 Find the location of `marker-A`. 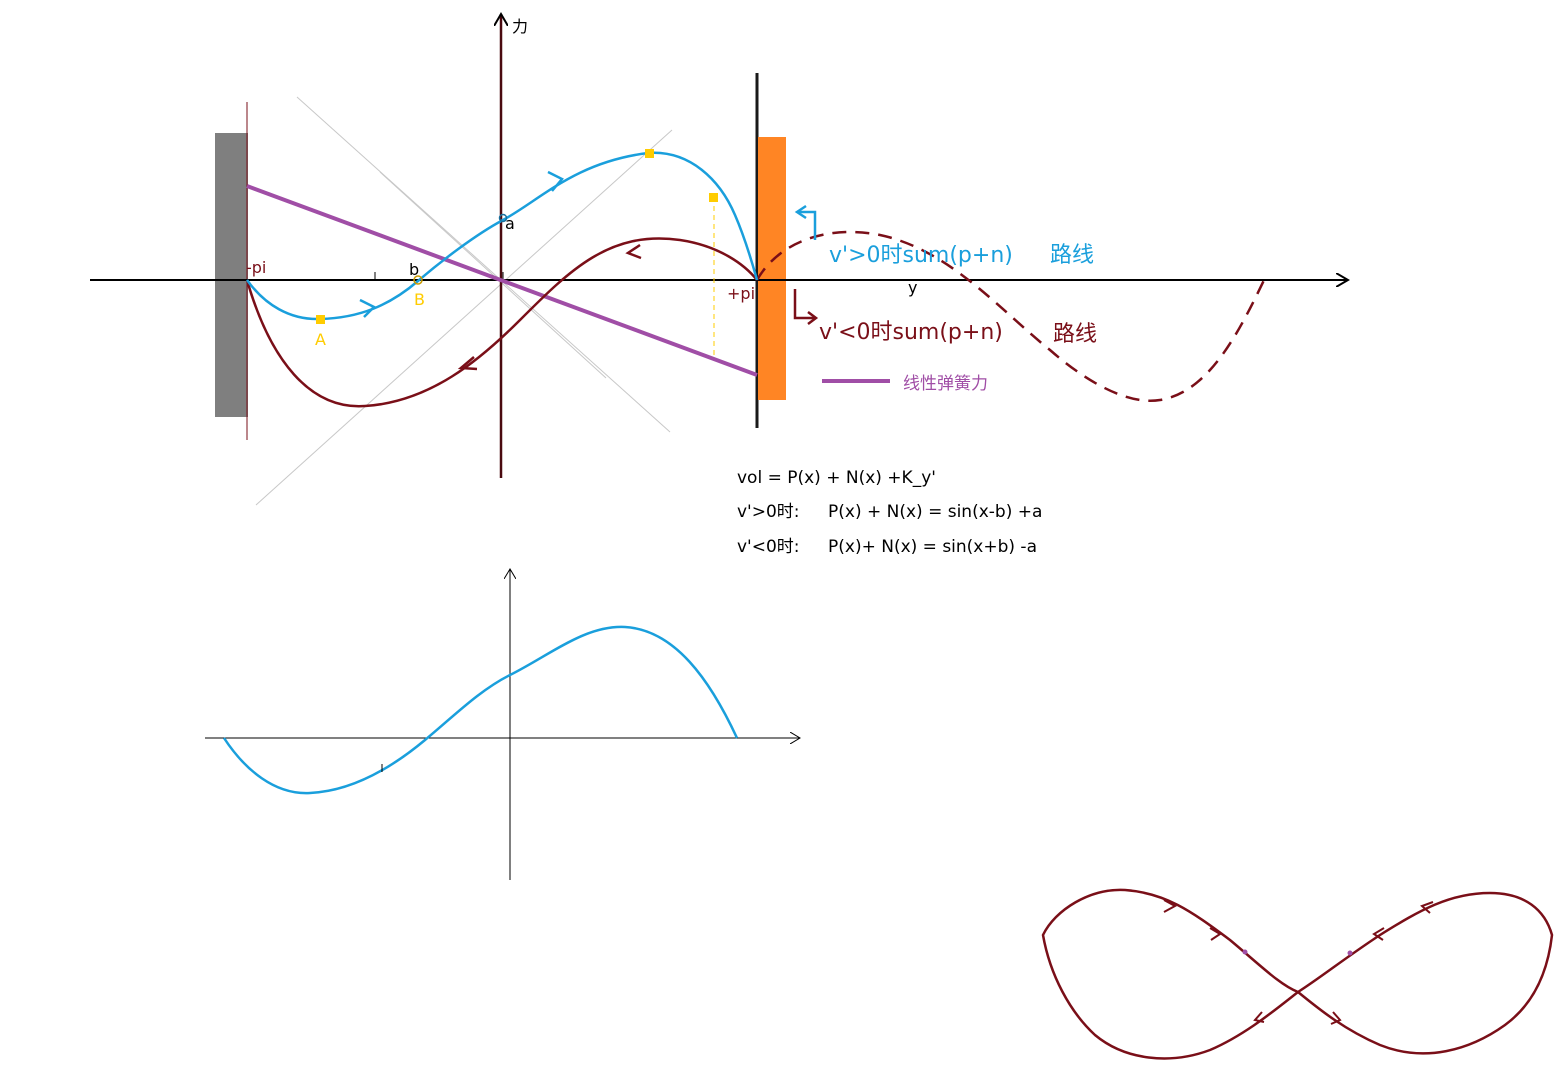

marker-A is located at coordinates (320, 319).